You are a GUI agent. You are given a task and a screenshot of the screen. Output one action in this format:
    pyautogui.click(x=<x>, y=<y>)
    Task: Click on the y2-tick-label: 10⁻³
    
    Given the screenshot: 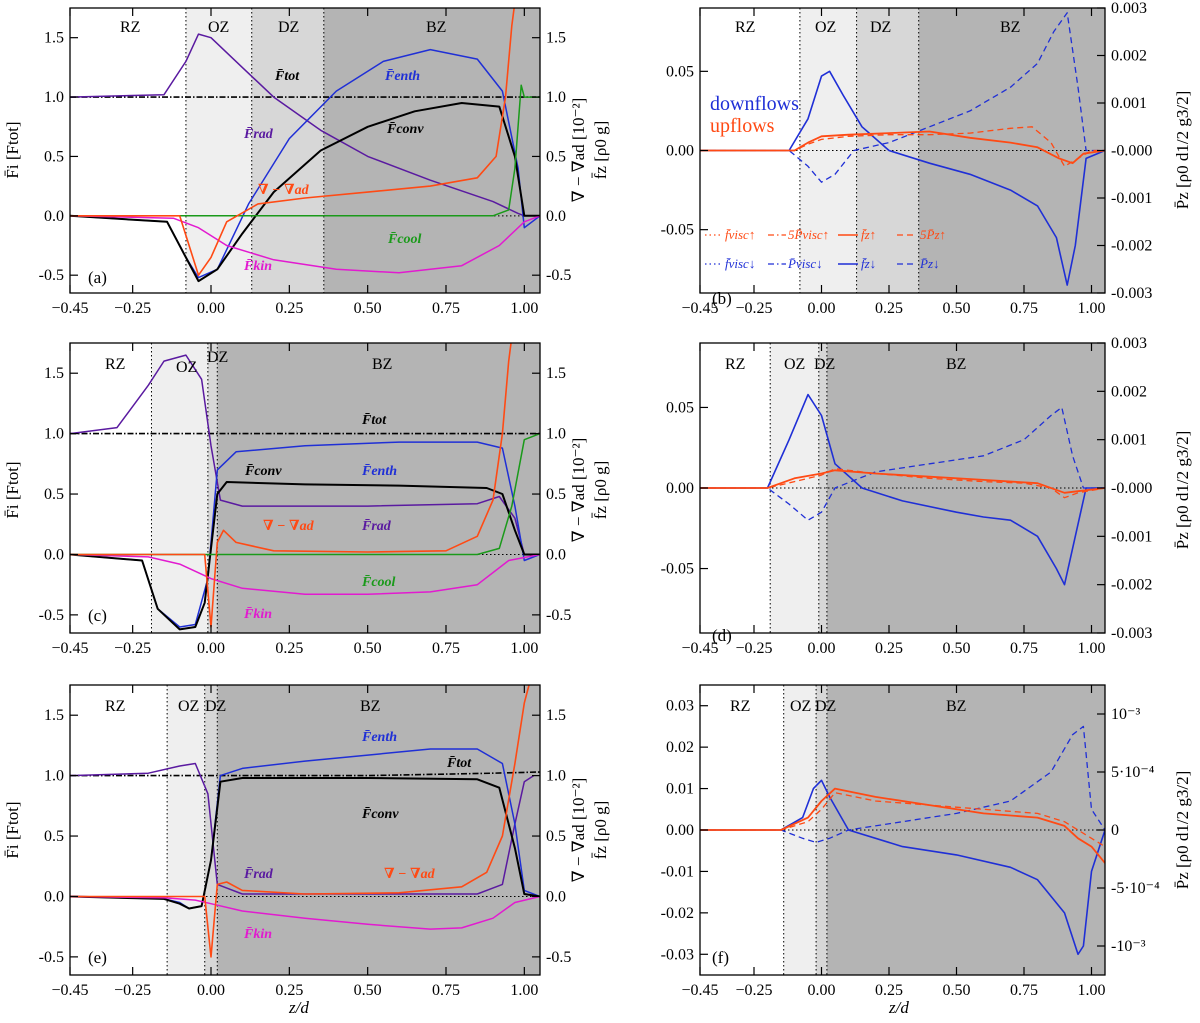 What is the action you would take?
    pyautogui.click(x=1125, y=714)
    